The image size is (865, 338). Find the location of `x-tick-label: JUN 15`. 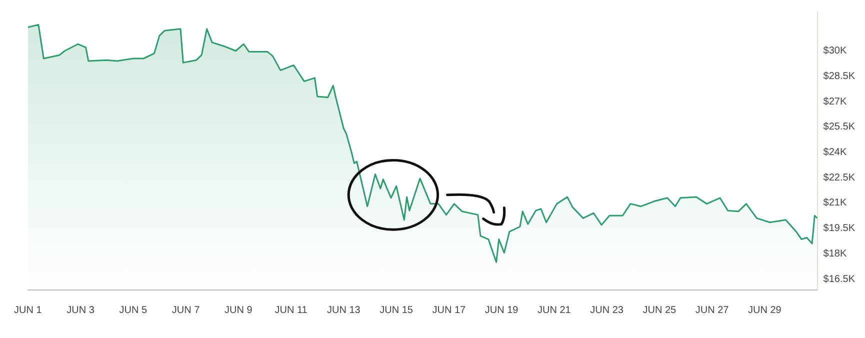

x-tick-label: JUN 15 is located at coordinates (397, 310).